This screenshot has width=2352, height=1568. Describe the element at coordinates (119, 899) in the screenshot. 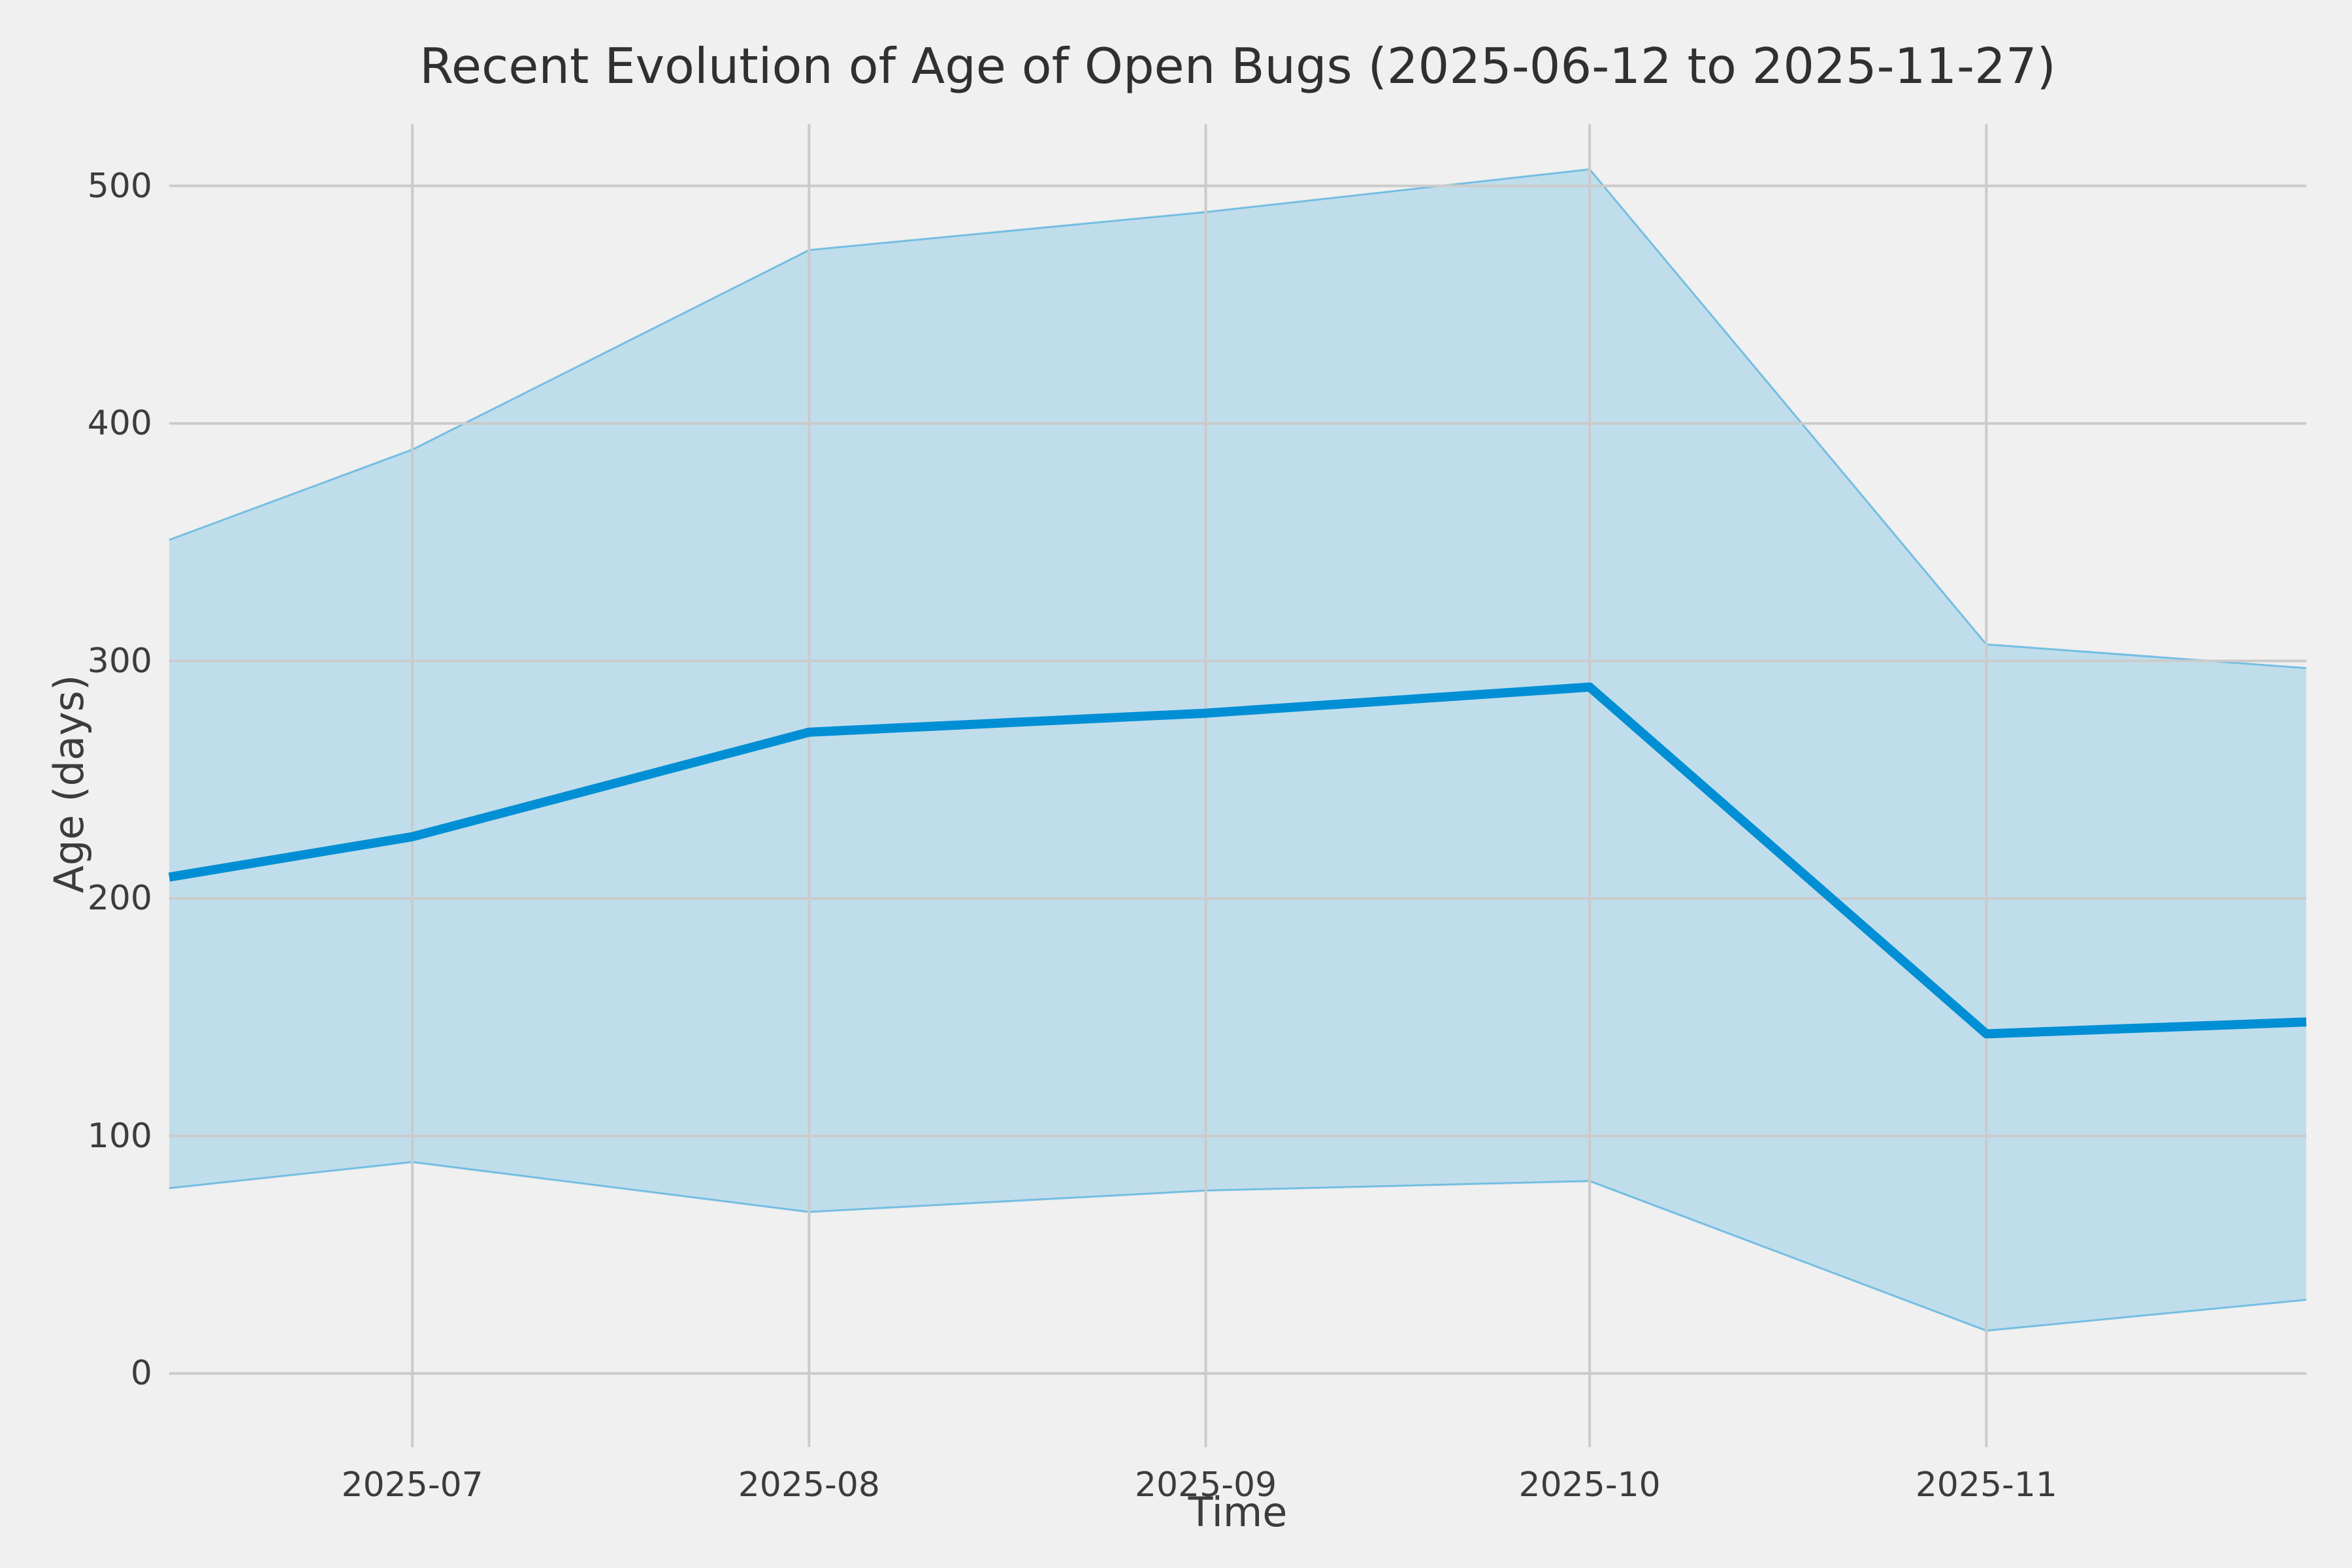

I see `y-tick-label-200: 200` at that location.